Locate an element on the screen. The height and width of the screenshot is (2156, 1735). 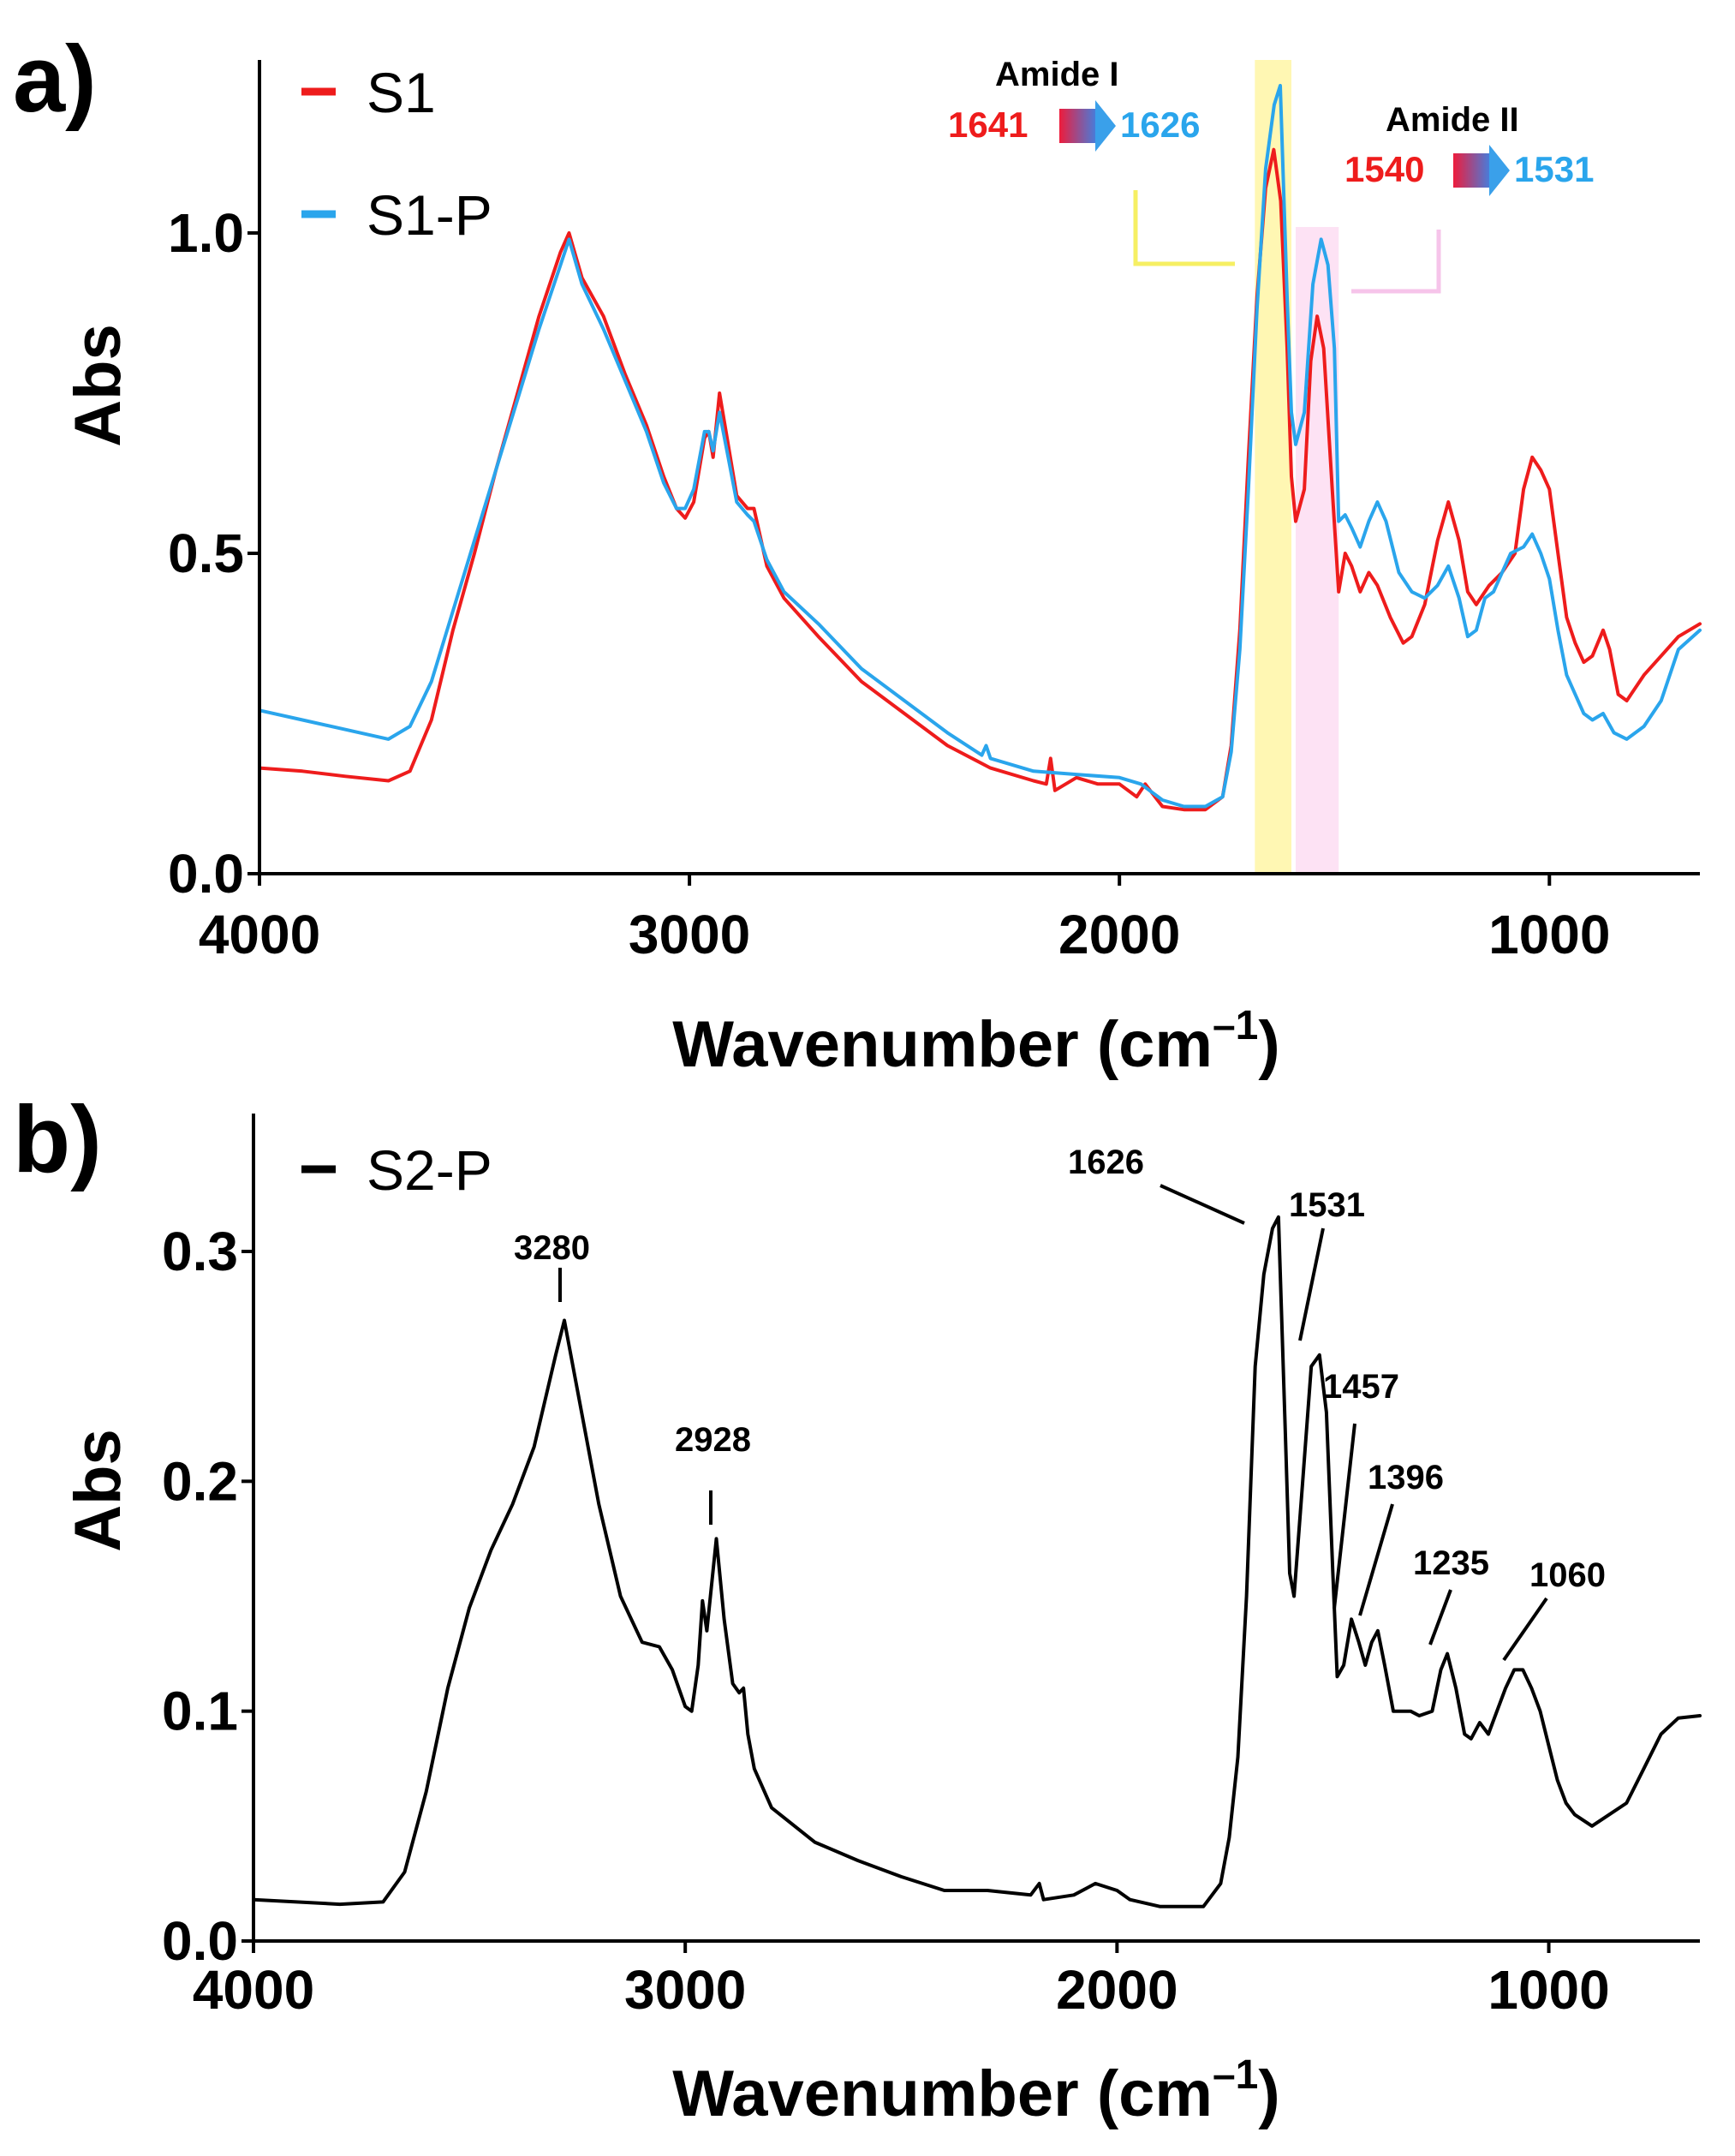
amide-ii-from-value: 1540 is located at coordinates (1384, 169).